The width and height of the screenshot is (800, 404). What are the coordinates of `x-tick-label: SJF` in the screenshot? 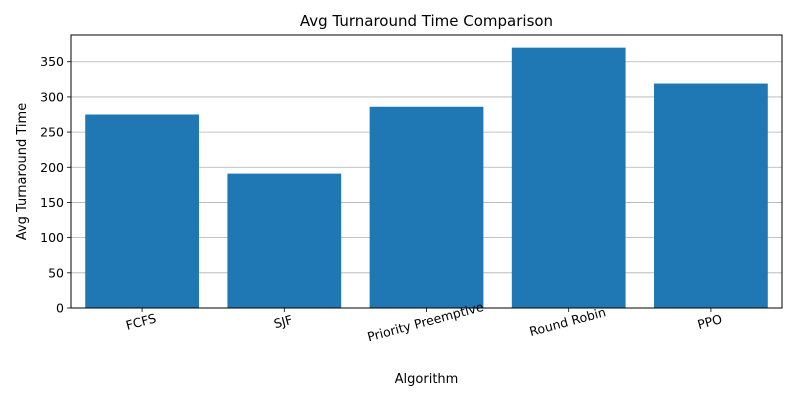 It's located at (283, 321).